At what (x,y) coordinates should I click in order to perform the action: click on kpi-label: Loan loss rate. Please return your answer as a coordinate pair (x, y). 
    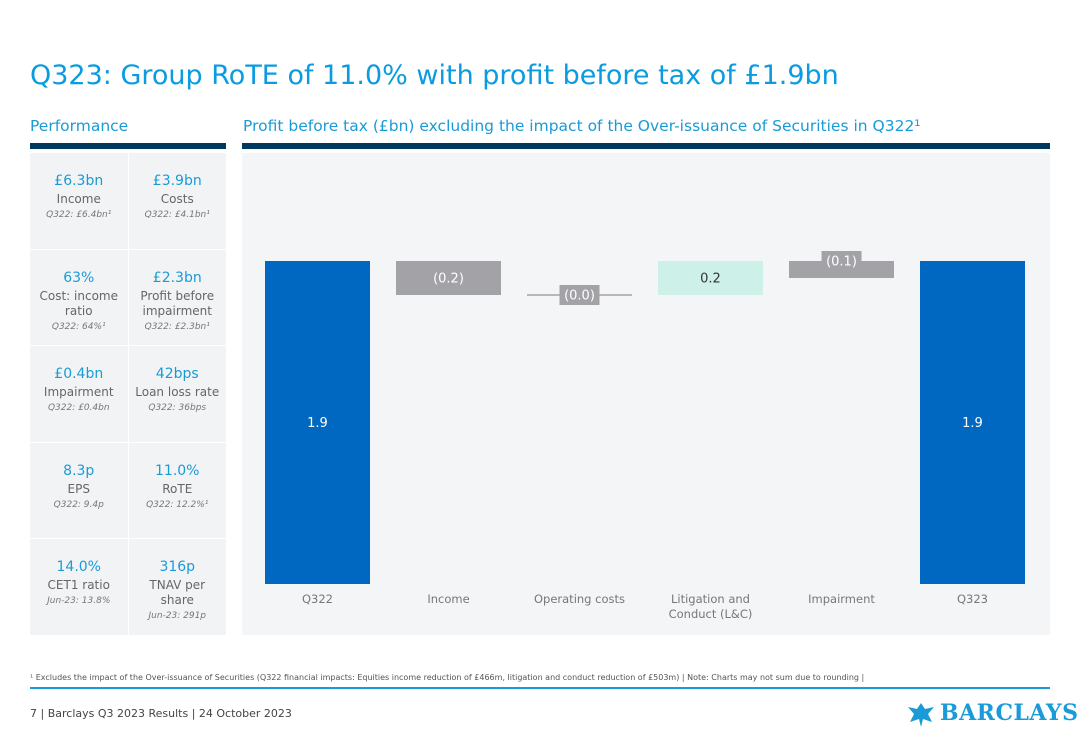
    Looking at the image, I should click on (177, 392).